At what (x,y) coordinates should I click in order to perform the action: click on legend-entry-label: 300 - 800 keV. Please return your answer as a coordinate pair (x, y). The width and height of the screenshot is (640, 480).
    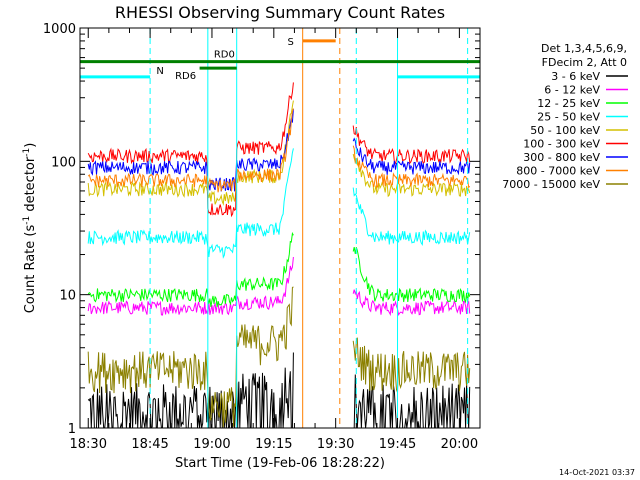
    Looking at the image, I should click on (561, 157).